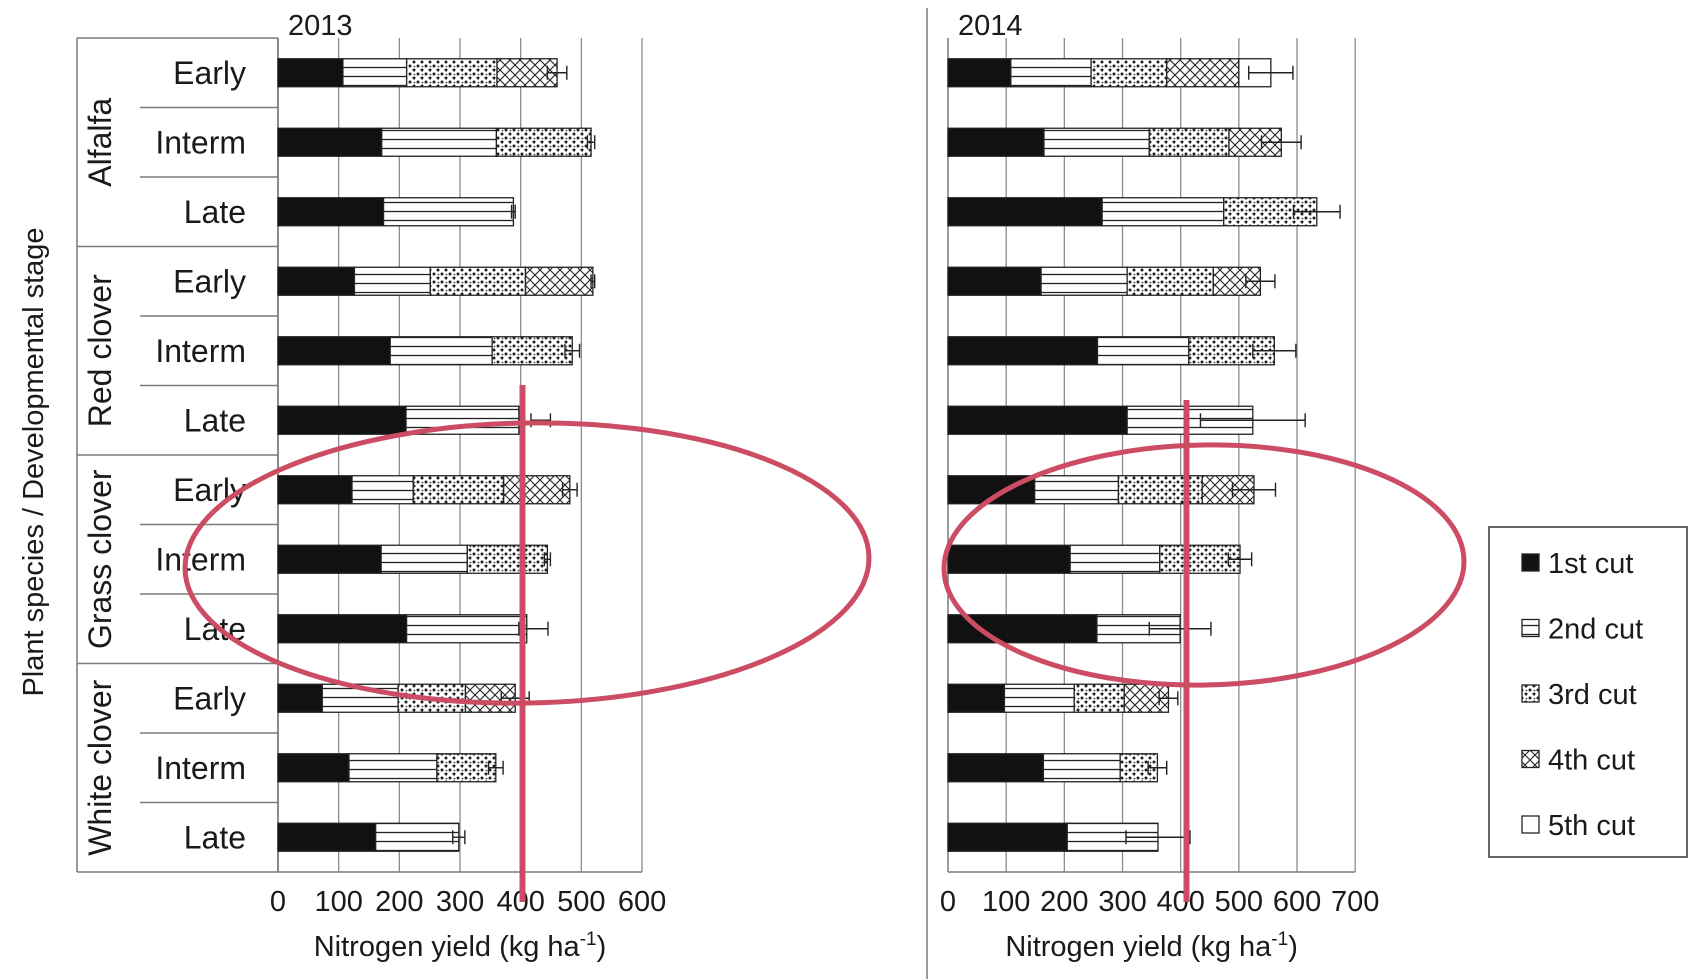  Describe the element at coordinates (1355, 902) in the screenshot. I see `x-tick-label: 700` at that location.